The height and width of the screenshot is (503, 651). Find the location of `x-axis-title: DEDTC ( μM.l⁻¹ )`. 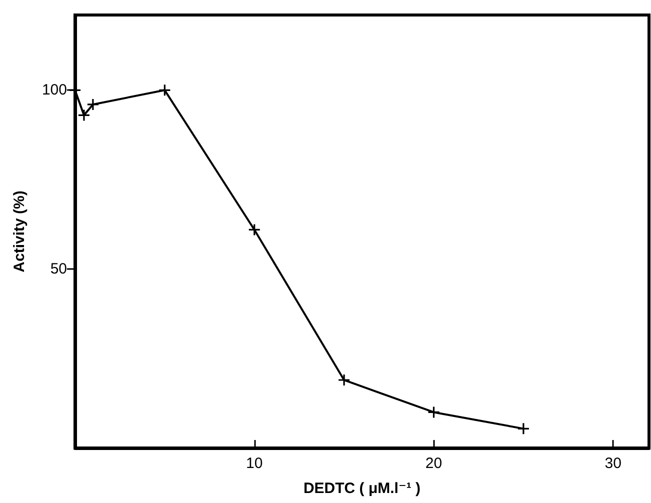

x-axis-title: DEDTC ( μM.l⁻¹ ) is located at coordinates (362, 488).